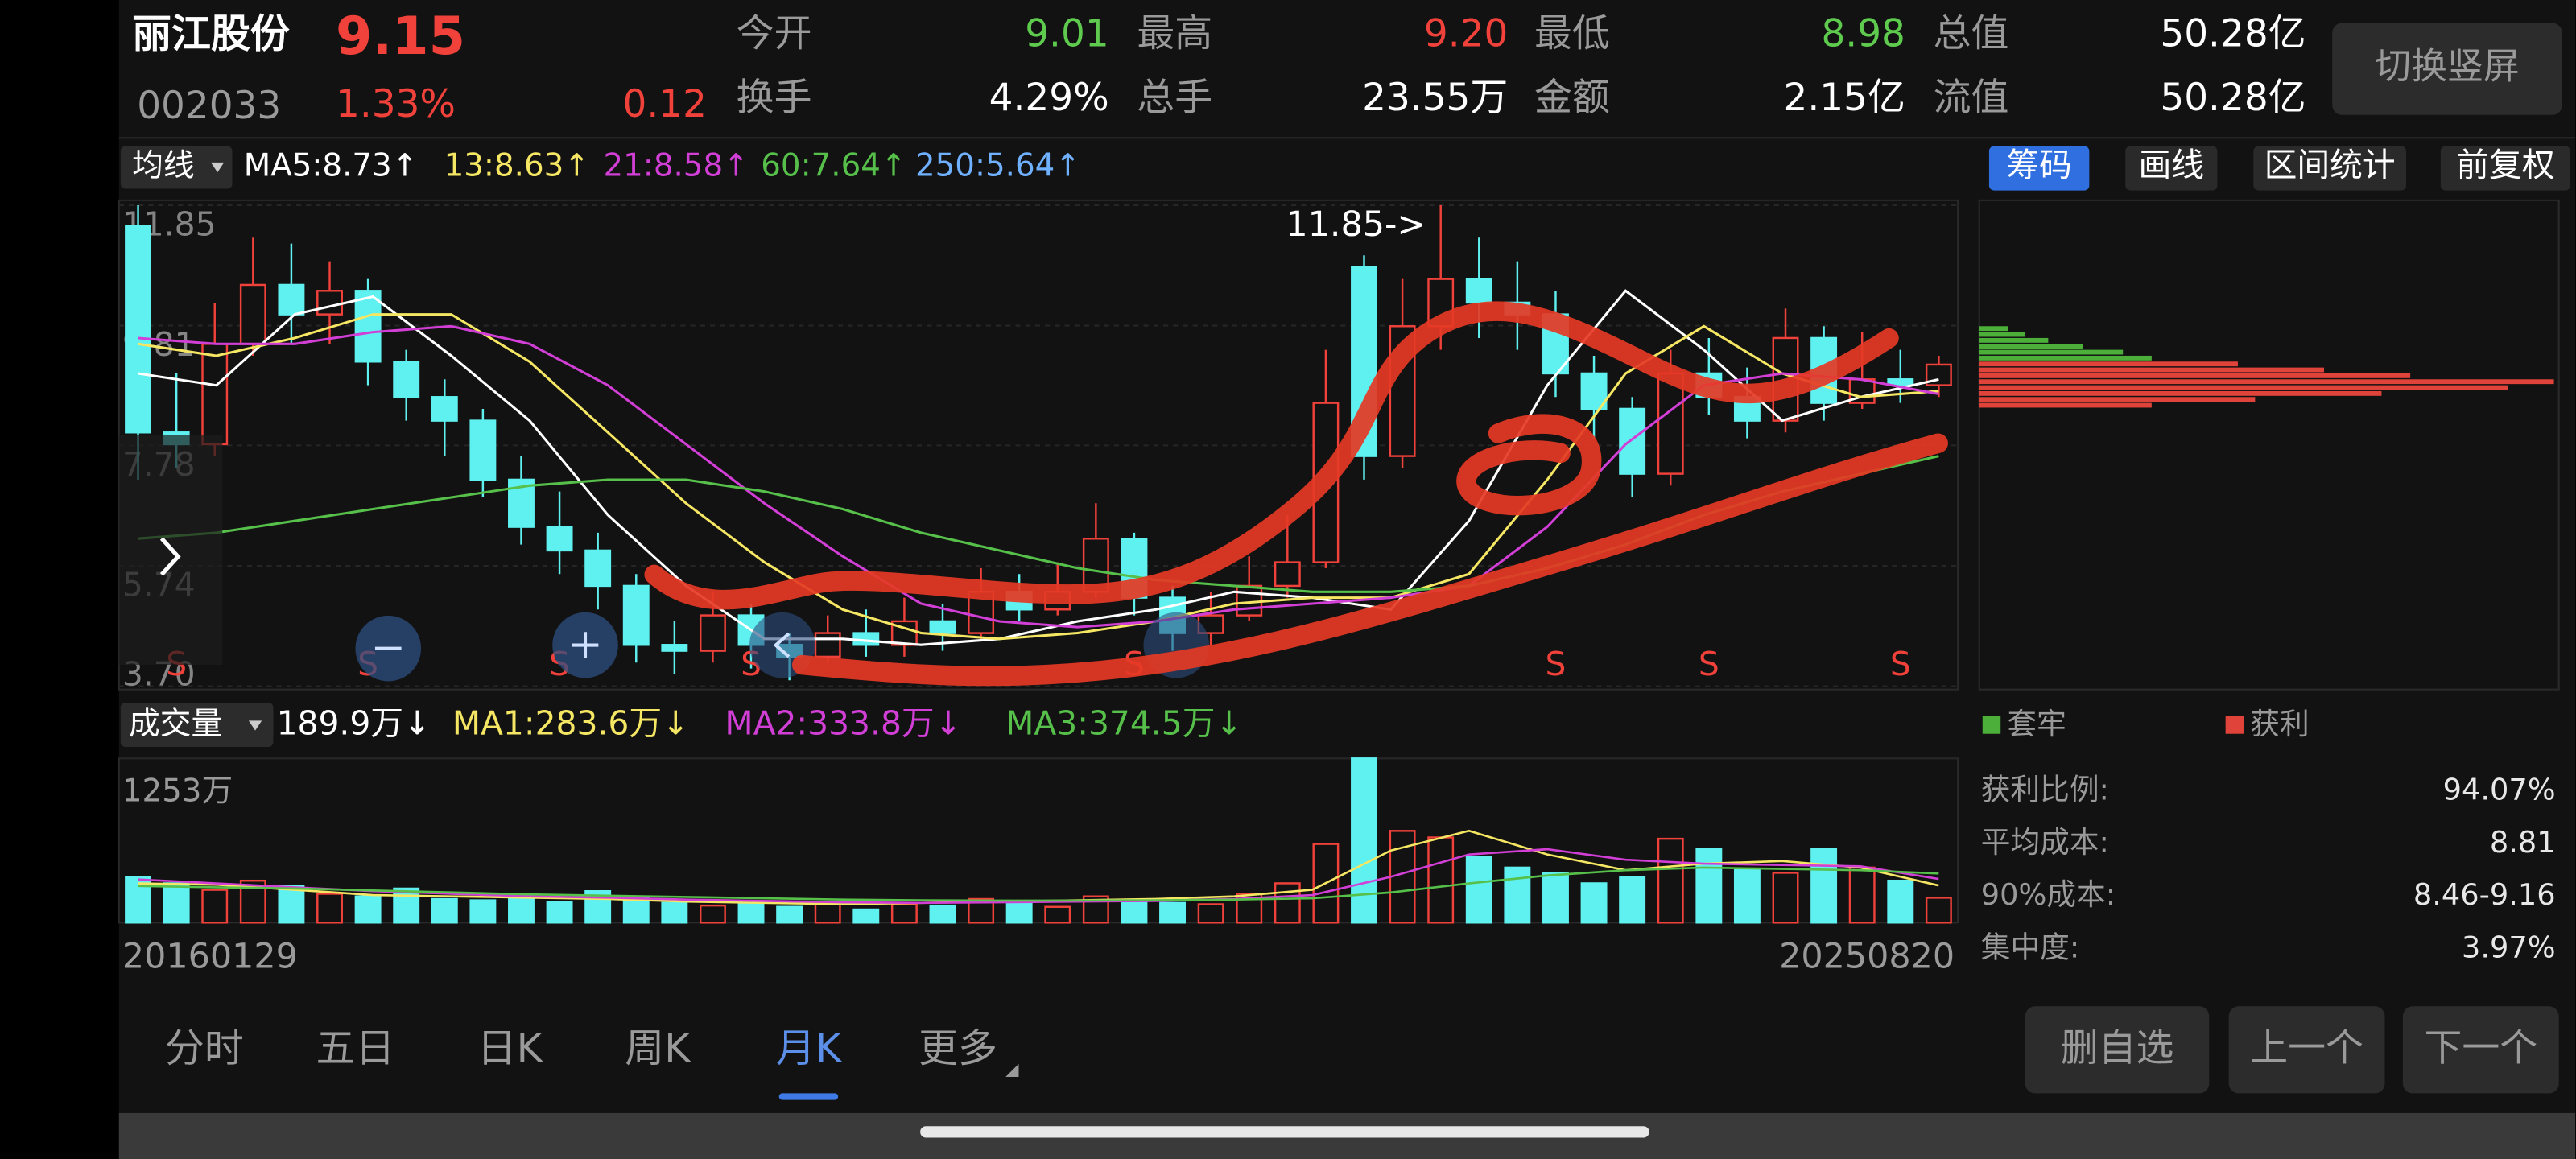 The height and width of the screenshot is (1159, 2576). Describe the element at coordinates (2330, 165) in the screenshot. I see `tool-button-label: 区间统计` at that location.